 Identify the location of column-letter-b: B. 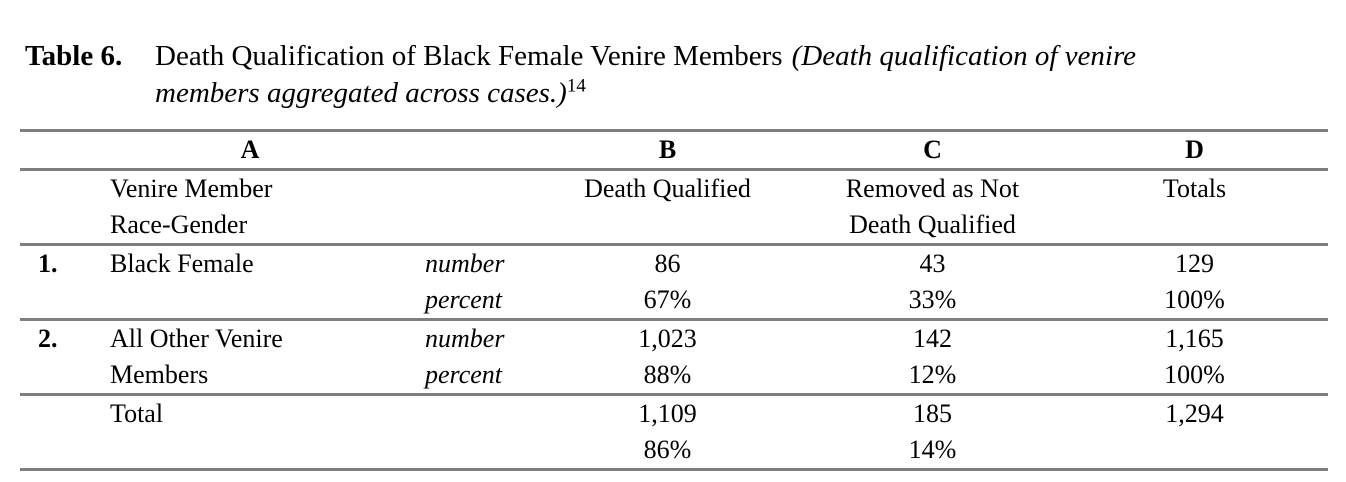
(667, 149).